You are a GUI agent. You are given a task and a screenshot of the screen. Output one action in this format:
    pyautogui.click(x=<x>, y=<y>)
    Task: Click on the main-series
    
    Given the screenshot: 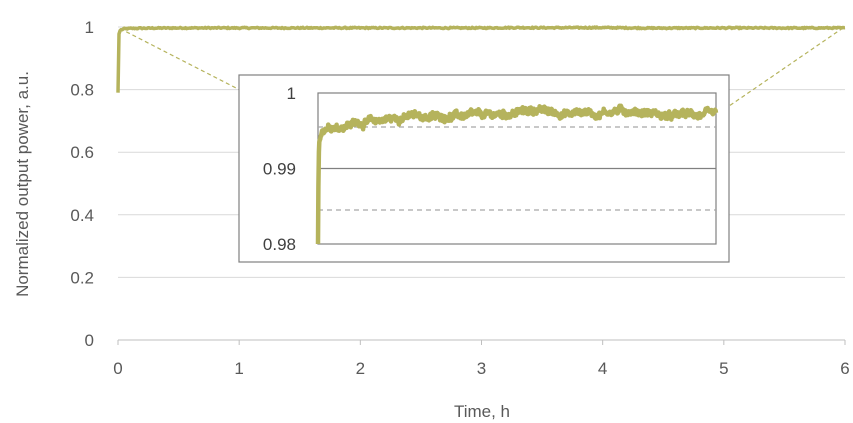 What is the action you would take?
    pyautogui.click(x=481, y=59)
    